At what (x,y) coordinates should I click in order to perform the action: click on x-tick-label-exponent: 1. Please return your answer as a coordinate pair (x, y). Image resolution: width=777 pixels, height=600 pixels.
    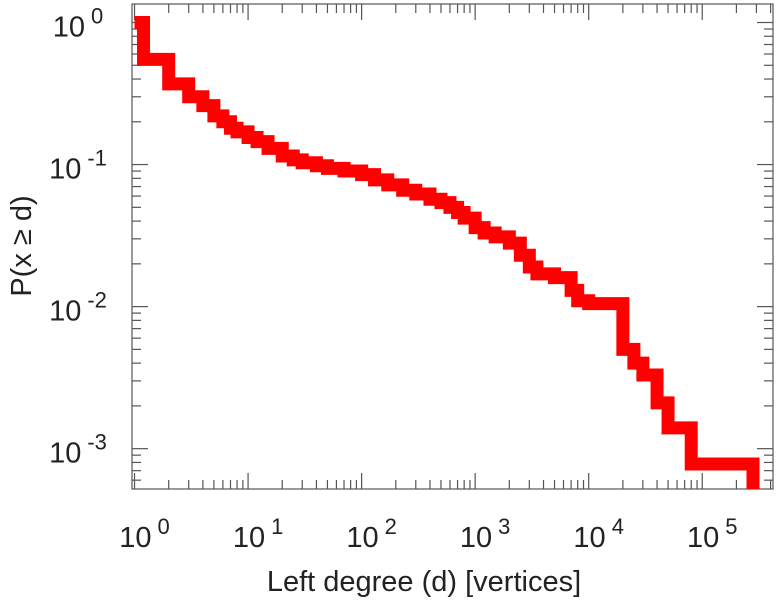
    Looking at the image, I should click on (277, 526).